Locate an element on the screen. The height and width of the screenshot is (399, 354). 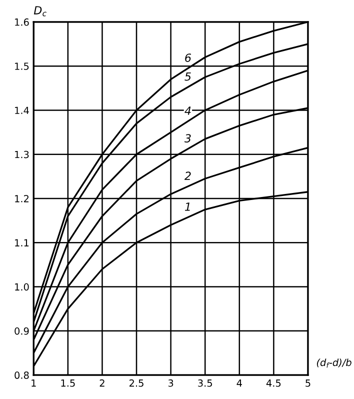
y-tick-label: 0.9 is located at coordinates (21, 331).